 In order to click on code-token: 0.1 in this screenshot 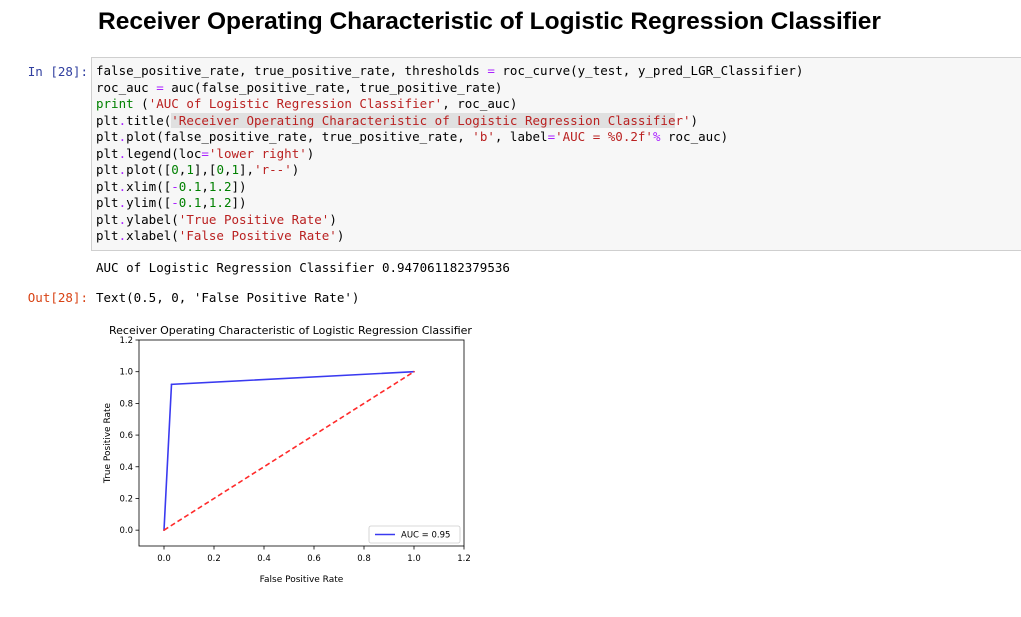, I will do `click(190, 186)`.